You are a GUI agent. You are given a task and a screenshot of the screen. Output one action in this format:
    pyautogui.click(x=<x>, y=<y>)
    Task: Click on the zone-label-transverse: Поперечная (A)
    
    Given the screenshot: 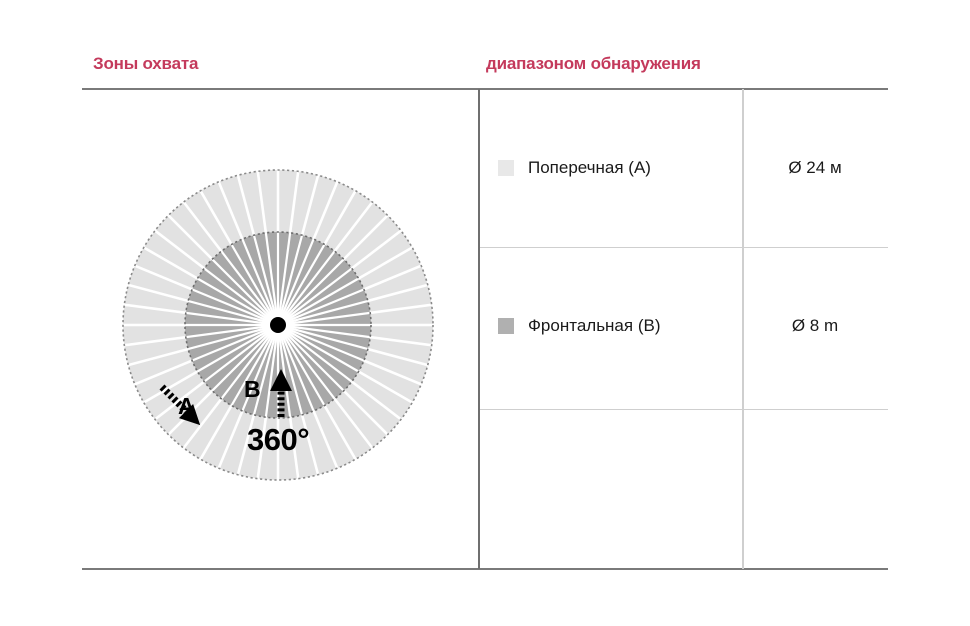 What is the action you would take?
    pyautogui.click(x=589, y=167)
    